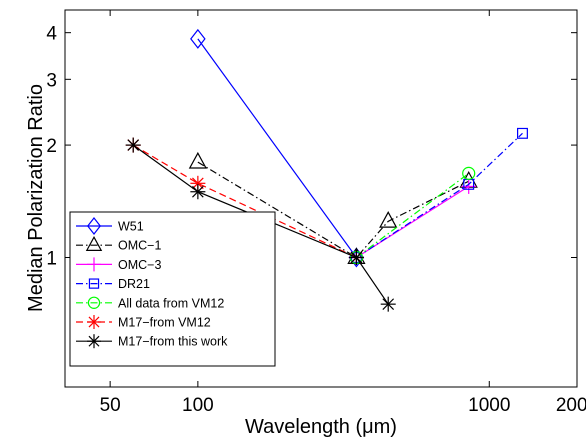  What do you see at coordinates (321, 427) in the screenshot?
I see `x-axis-title: Wavelength (μm)` at bounding box center [321, 427].